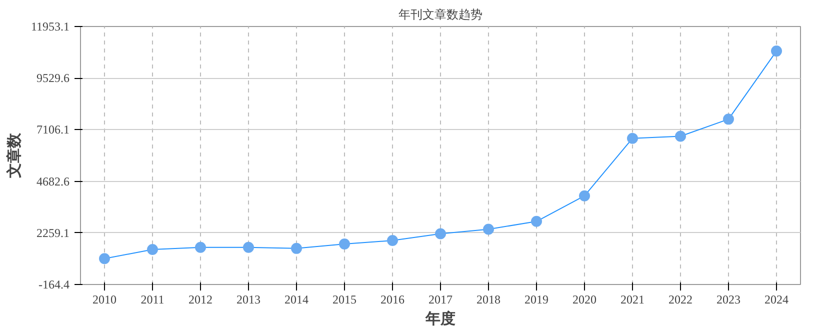 The image size is (814, 330). Describe the element at coordinates (296, 299) in the screenshot. I see `x-tick-label: 2014` at that location.